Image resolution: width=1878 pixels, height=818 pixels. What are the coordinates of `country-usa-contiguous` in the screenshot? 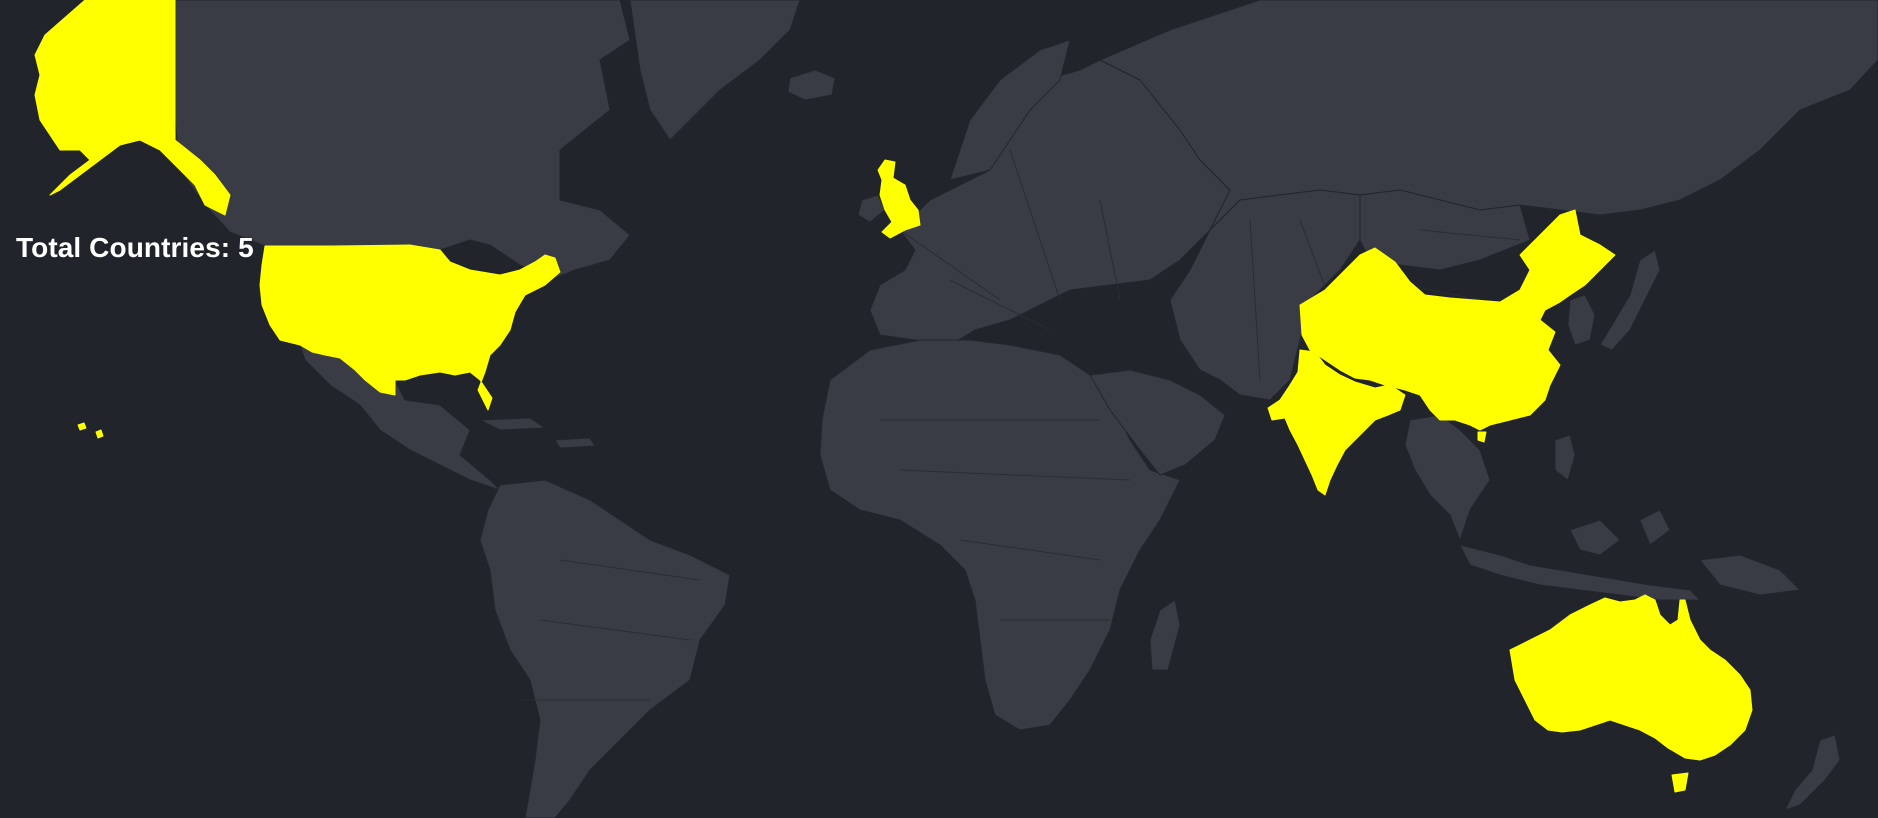 It's located at (410, 327).